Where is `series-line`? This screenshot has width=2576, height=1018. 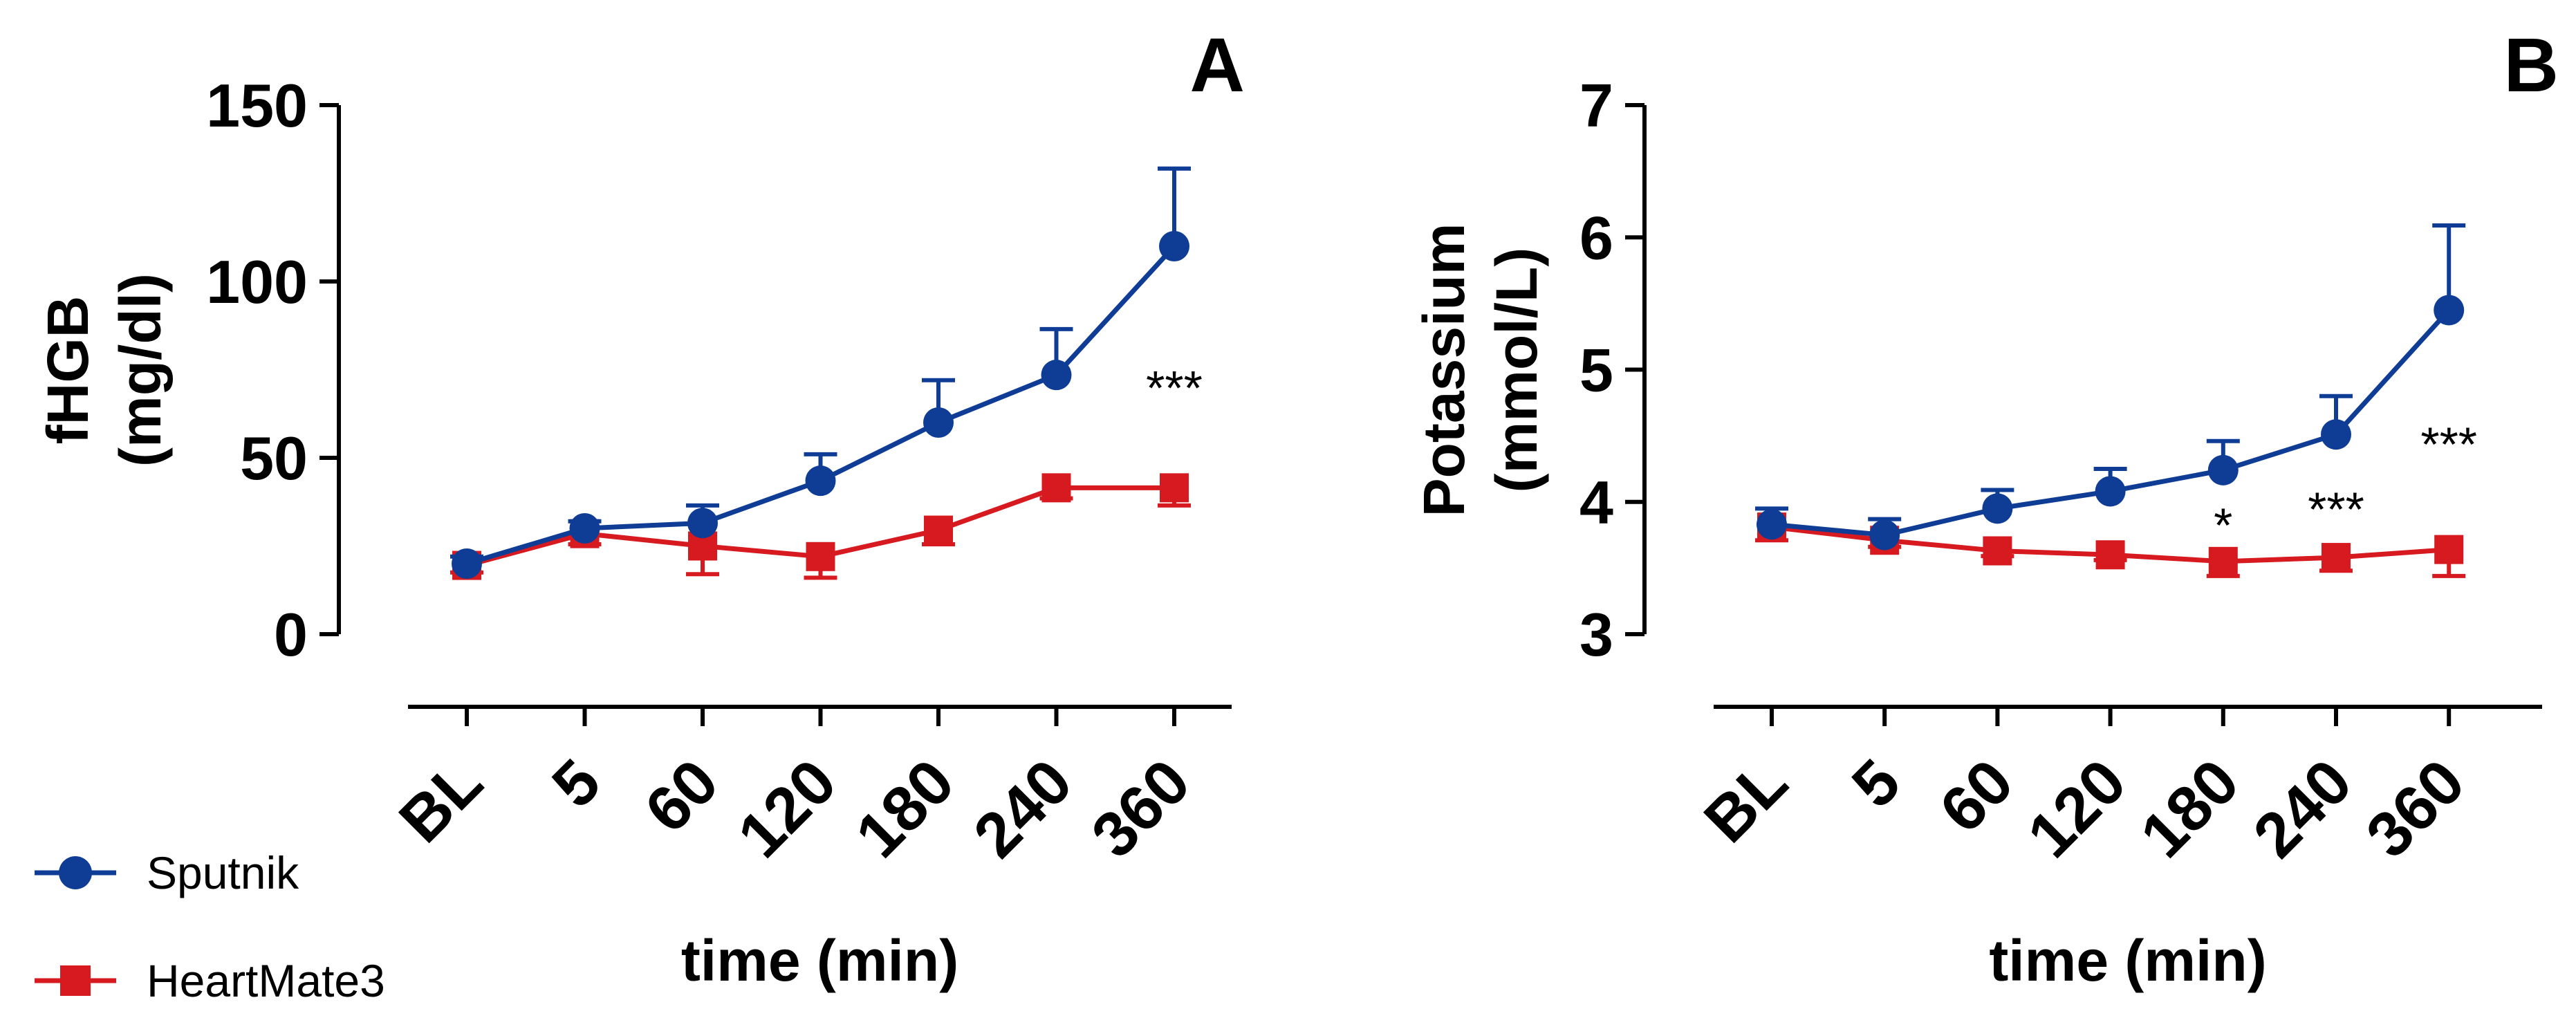 series-line is located at coordinates (821, 405).